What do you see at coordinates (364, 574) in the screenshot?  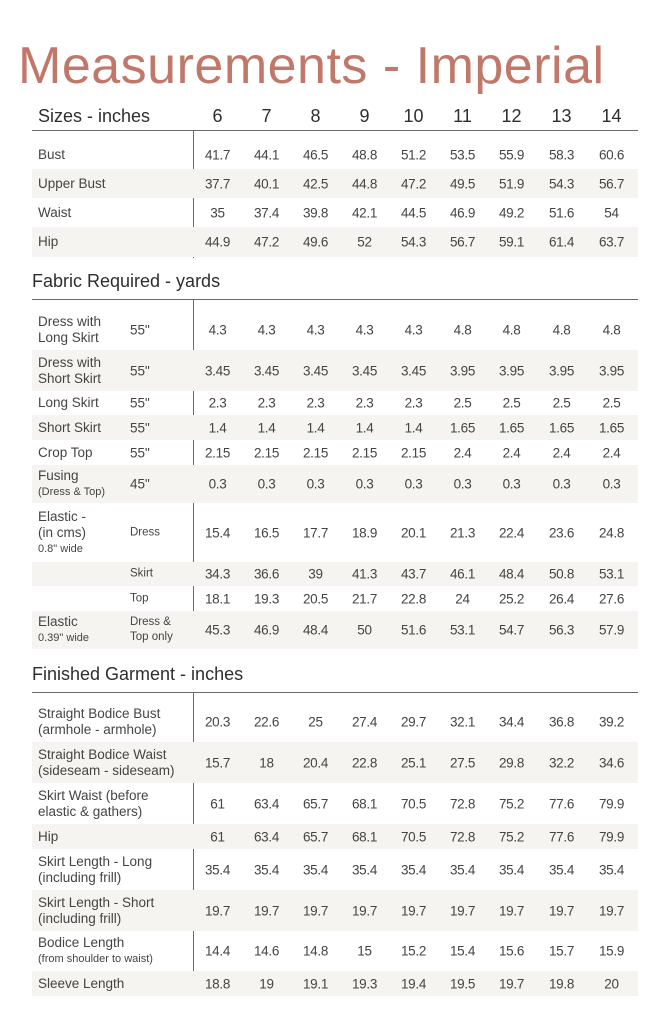 I see `table-cell: 41.3` at bounding box center [364, 574].